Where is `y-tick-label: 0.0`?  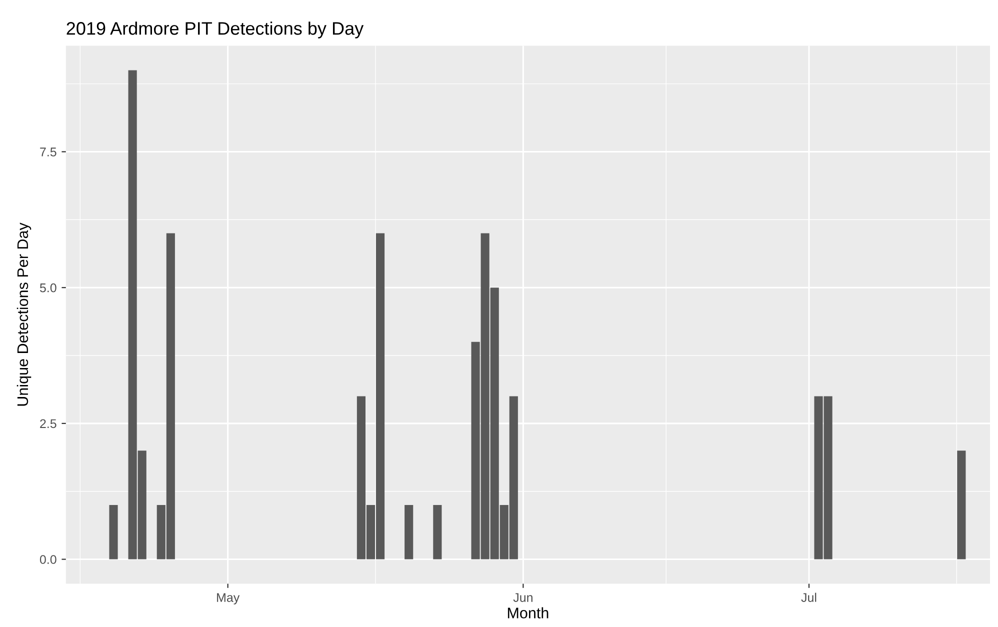
y-tick-label: 0.0 is located at coordinates (48, 559).